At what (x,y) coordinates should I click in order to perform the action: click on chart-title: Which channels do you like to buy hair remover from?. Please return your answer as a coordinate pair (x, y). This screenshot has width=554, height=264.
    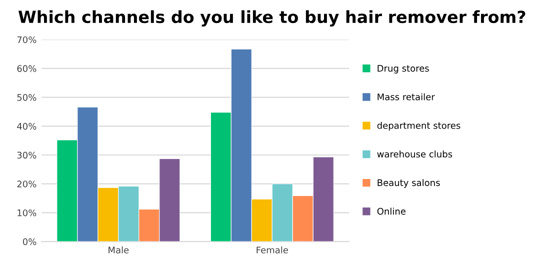
    Looking at the image, I should click on (272, 18).